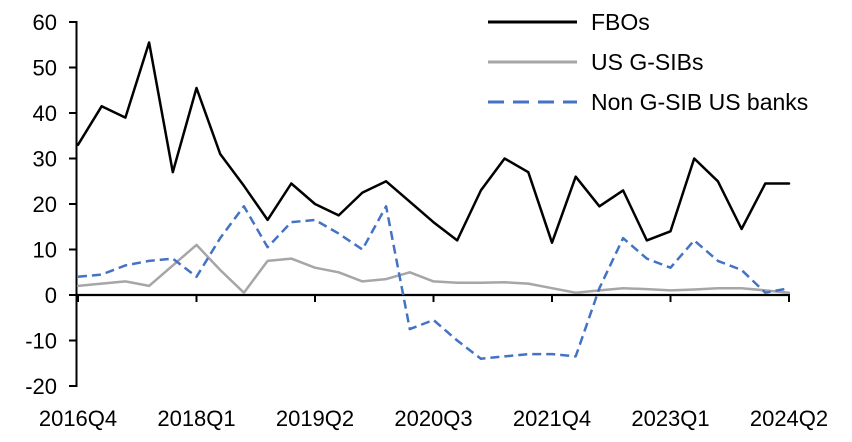 The height and width of the screenshot is (442, 852). I want to click on x-tick-label: 2019Q2, so click(315, 418).